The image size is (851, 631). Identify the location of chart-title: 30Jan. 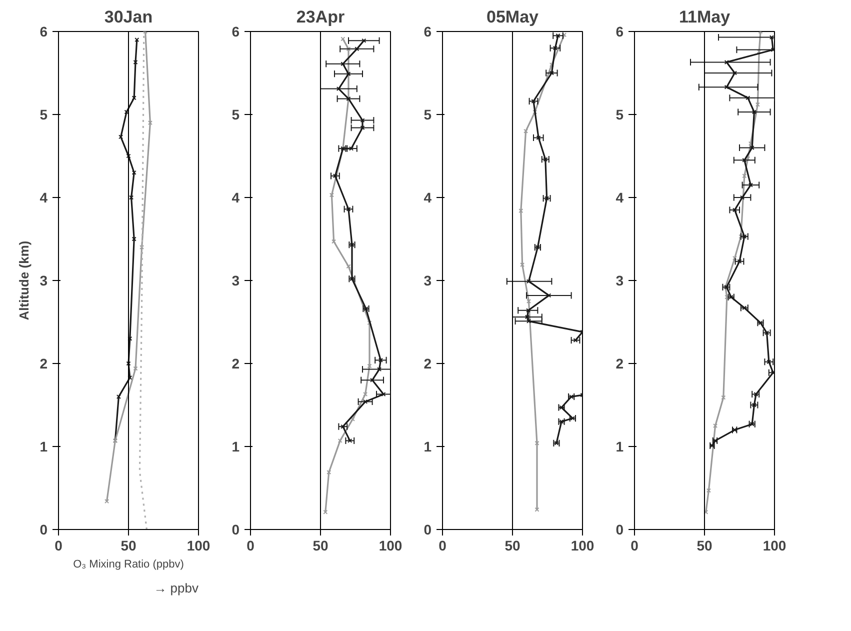
(128, 17).